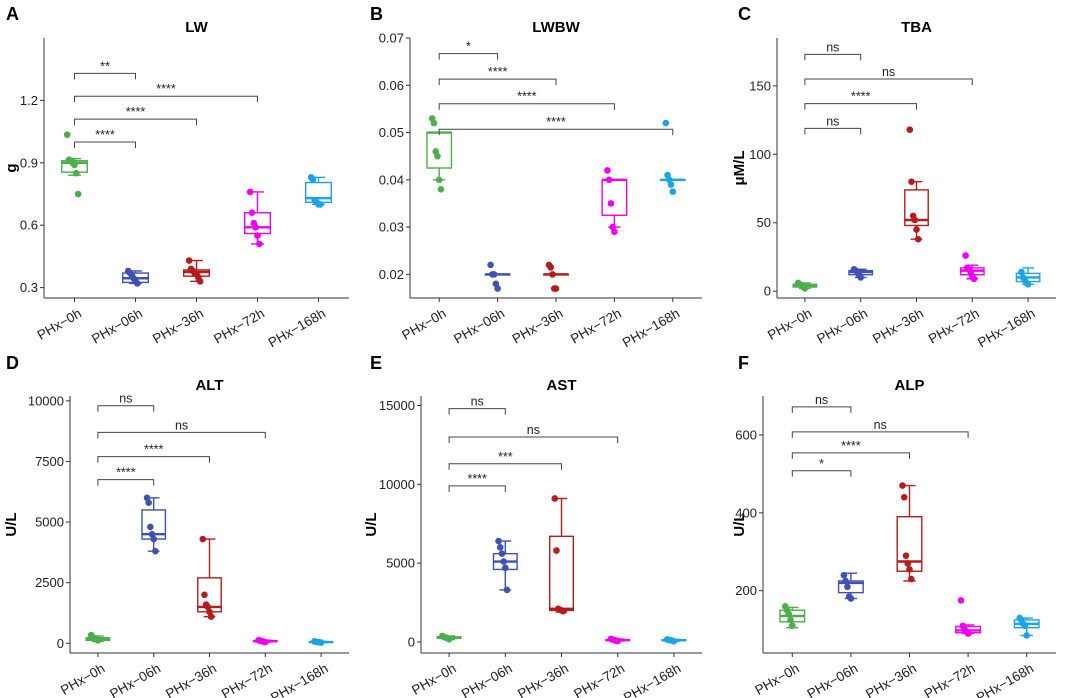  What do you see at coordinates (12, 363) in the screenshot?
I see `panel-letter: D` at bounding box center [12, 363].